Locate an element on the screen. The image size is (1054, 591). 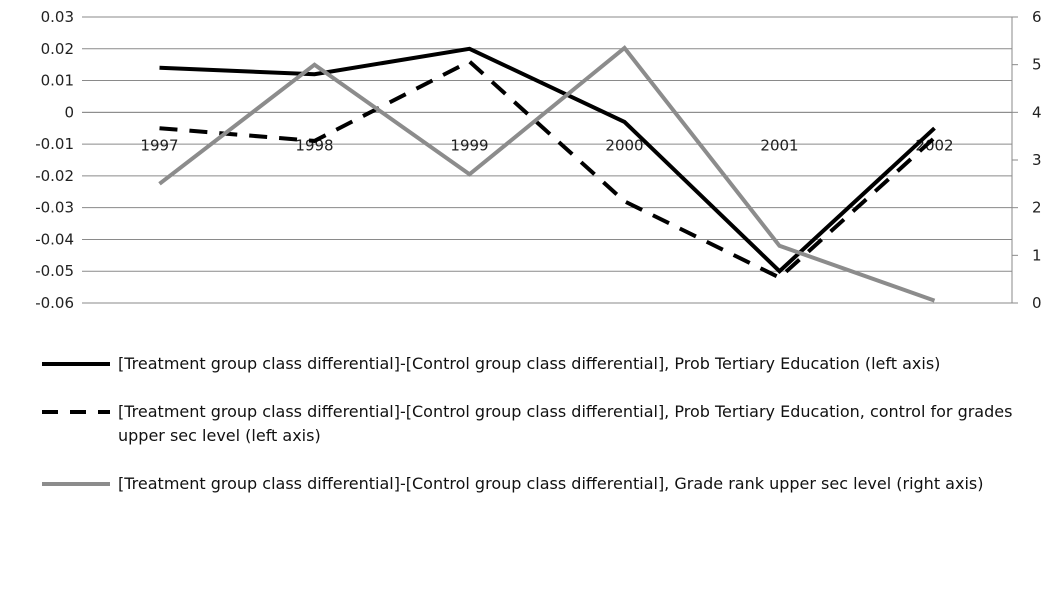
left-tick-label: -0.04 is located at coordinates (54, 239).